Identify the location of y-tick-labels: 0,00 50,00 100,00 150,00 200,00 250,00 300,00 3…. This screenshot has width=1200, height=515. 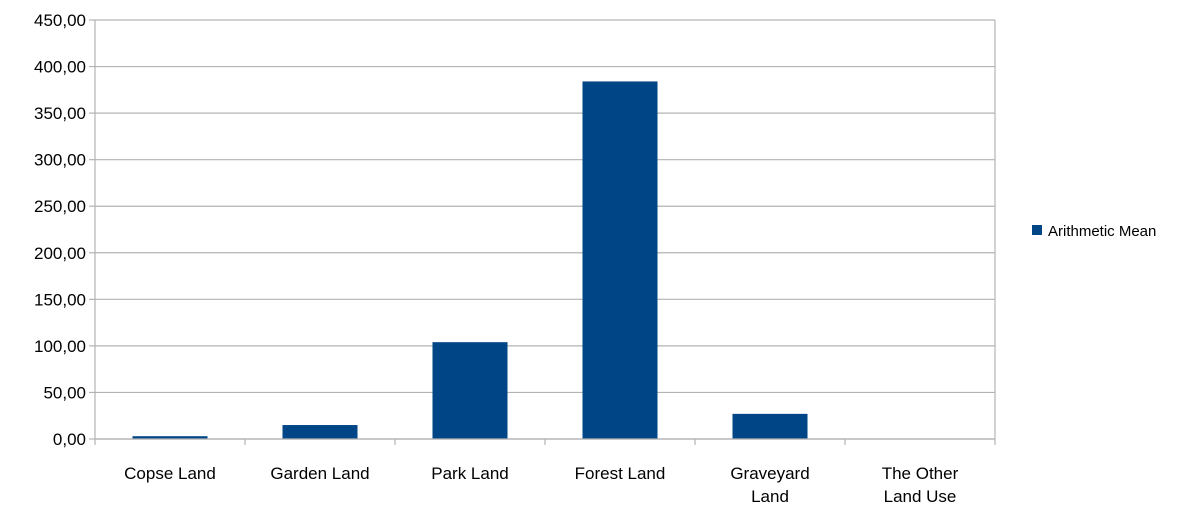
(60, 230).